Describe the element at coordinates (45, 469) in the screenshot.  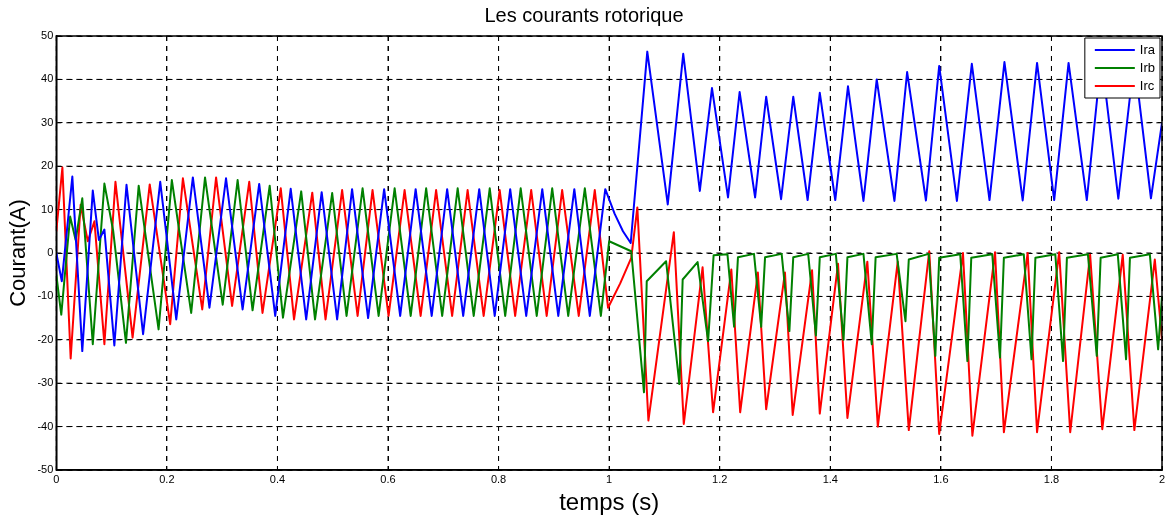
I see `y-tick-label: -50` at that location.